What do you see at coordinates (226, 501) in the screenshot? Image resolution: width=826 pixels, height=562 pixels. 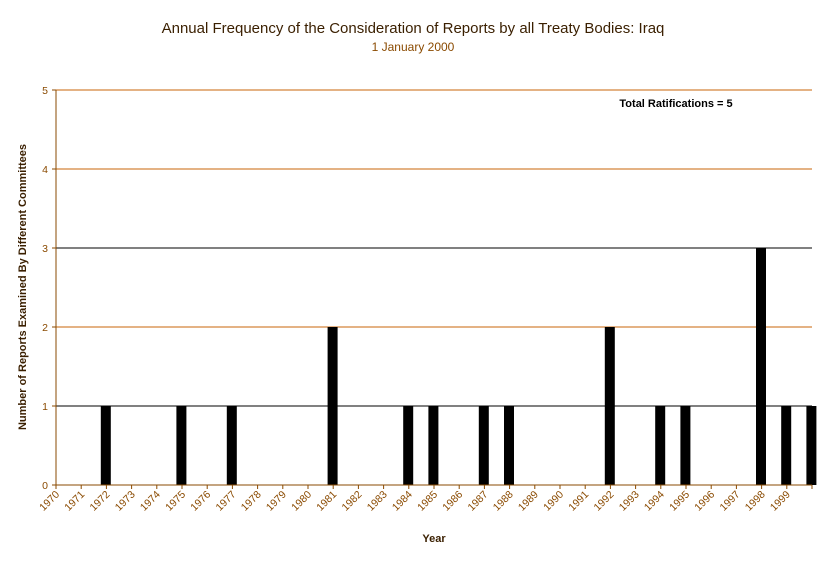 I see `x-tick-label: 1977` at bounding box center [226, 501].